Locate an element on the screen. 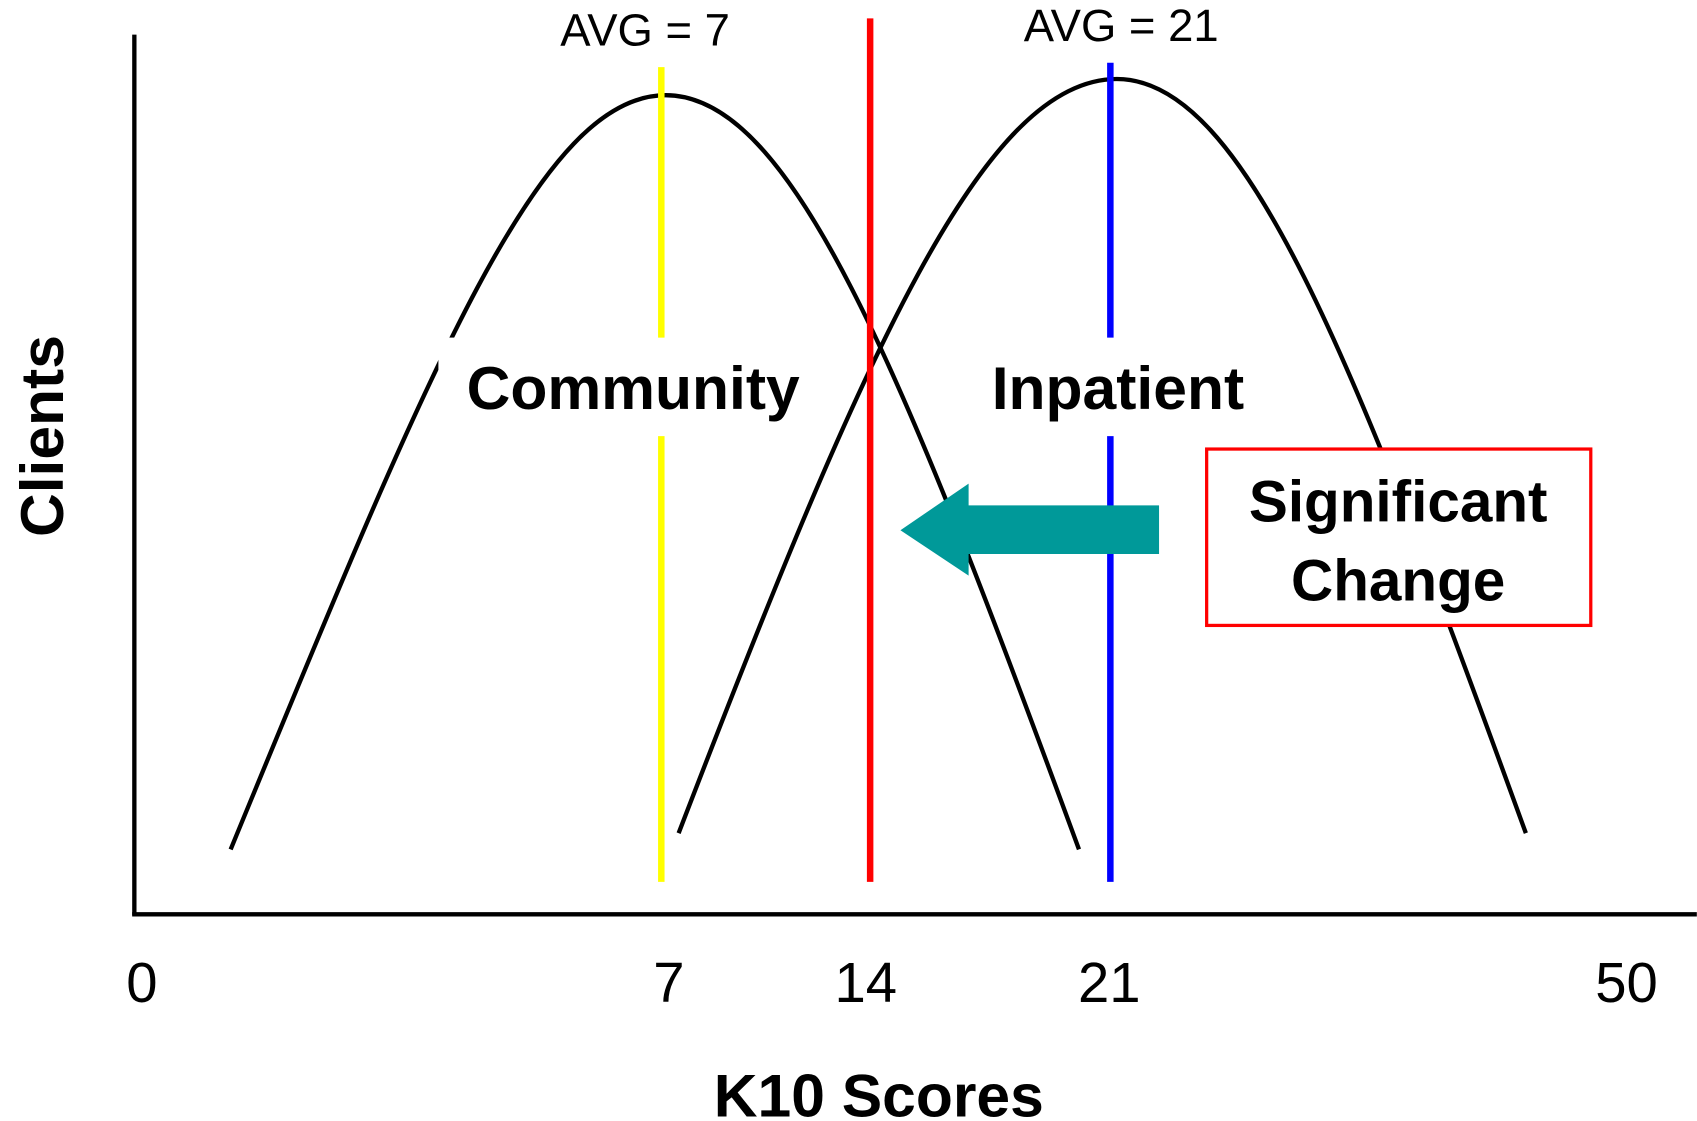 The image size is (1697, 1121). change-arrow is located at coordinates (1030, 529).